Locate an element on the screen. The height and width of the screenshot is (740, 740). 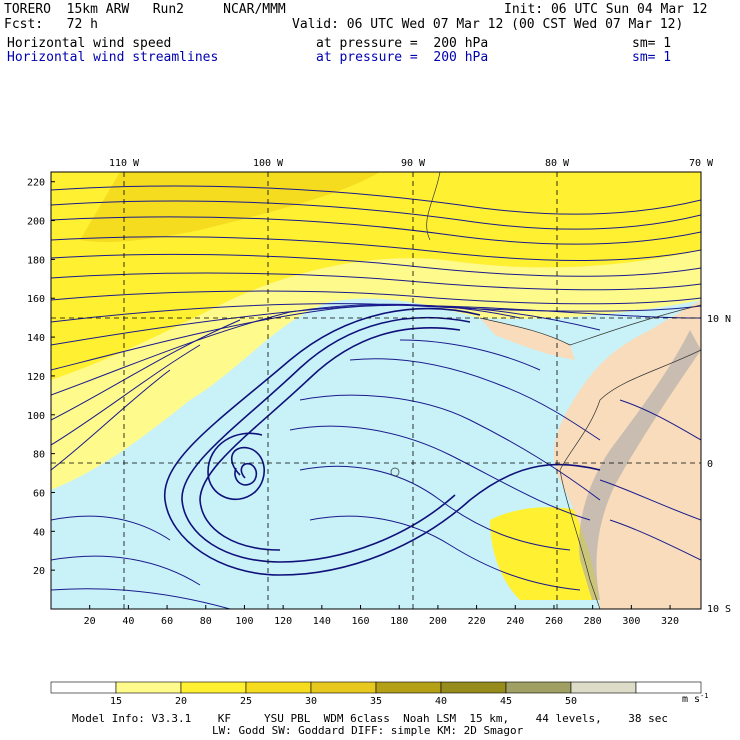
x-tick-label: 100 is located at coordinates (244, 621).